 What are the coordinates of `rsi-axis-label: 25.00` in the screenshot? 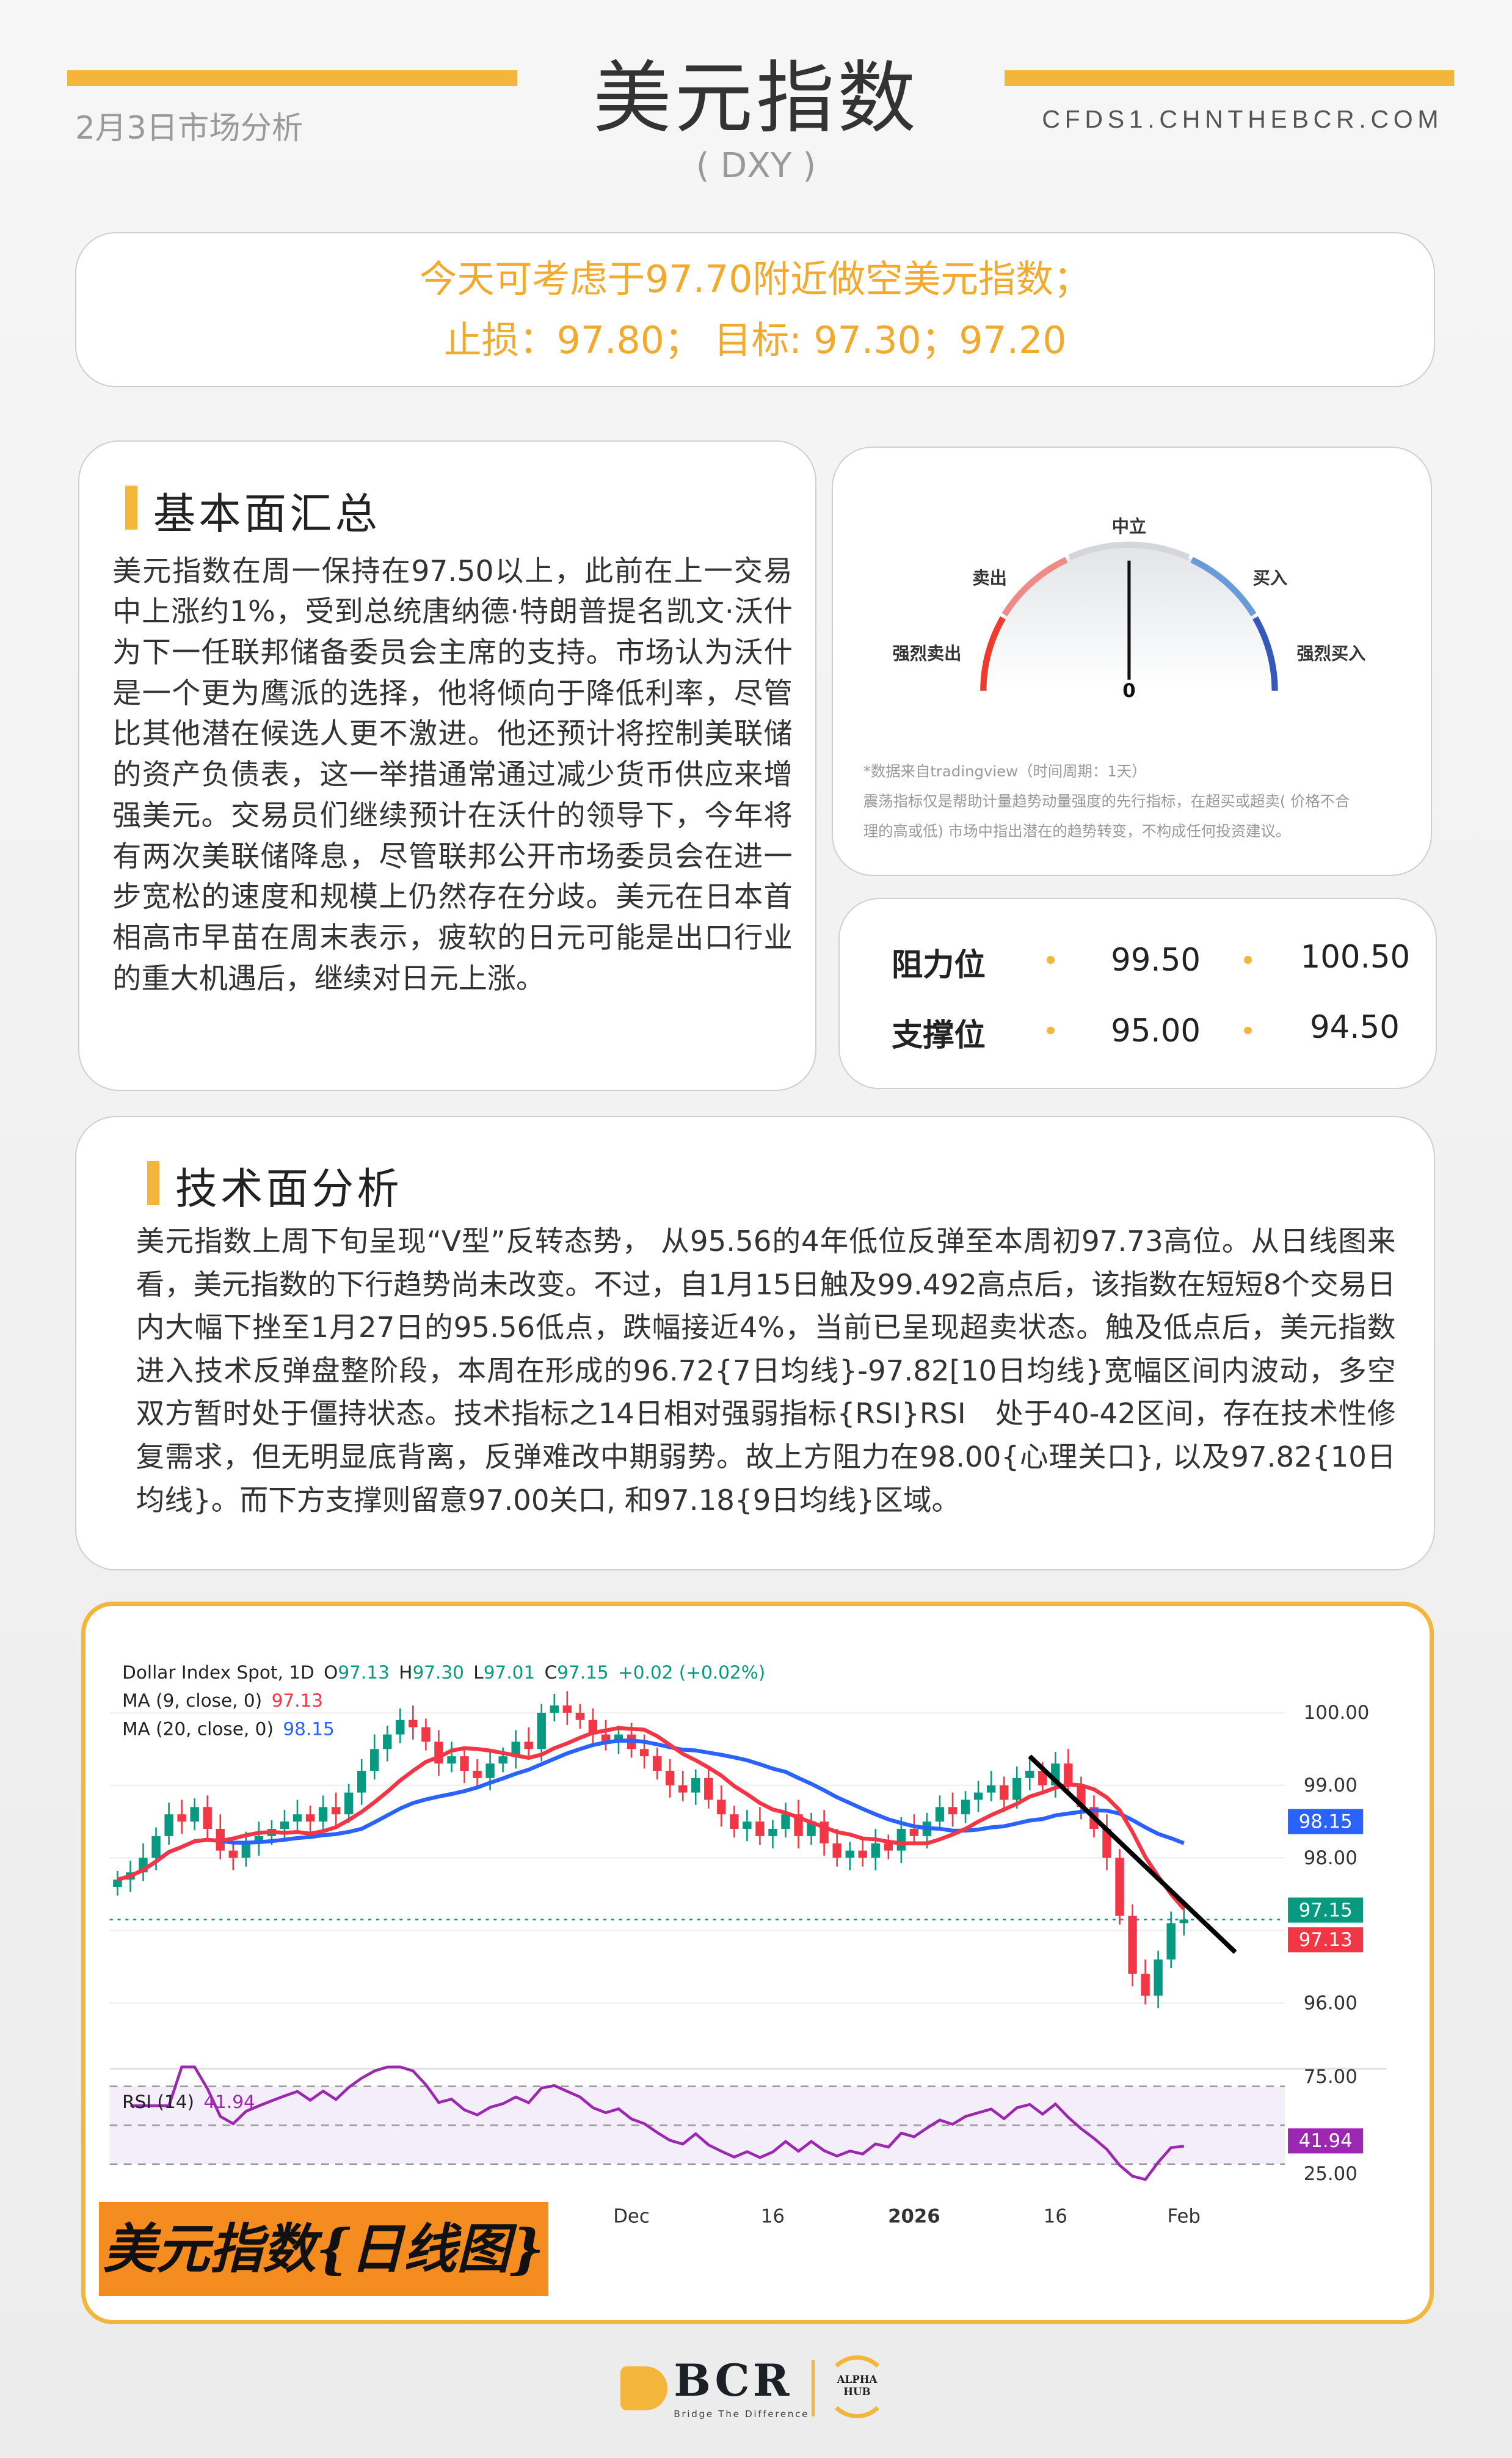 It's located at (1331, 2174).